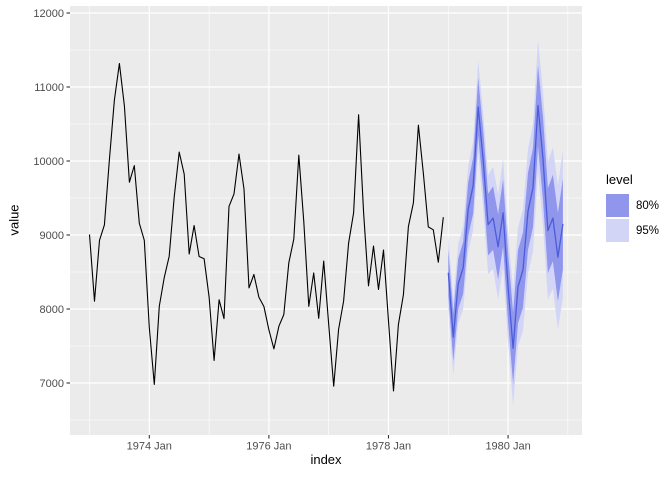 Image resolution: width=672 pixels, height=480 pixels. What do you see at coordinates (149, 447) in the screenshot?
I see `x-tick-label: 1974 Jan` at bounding box center [149, 447].